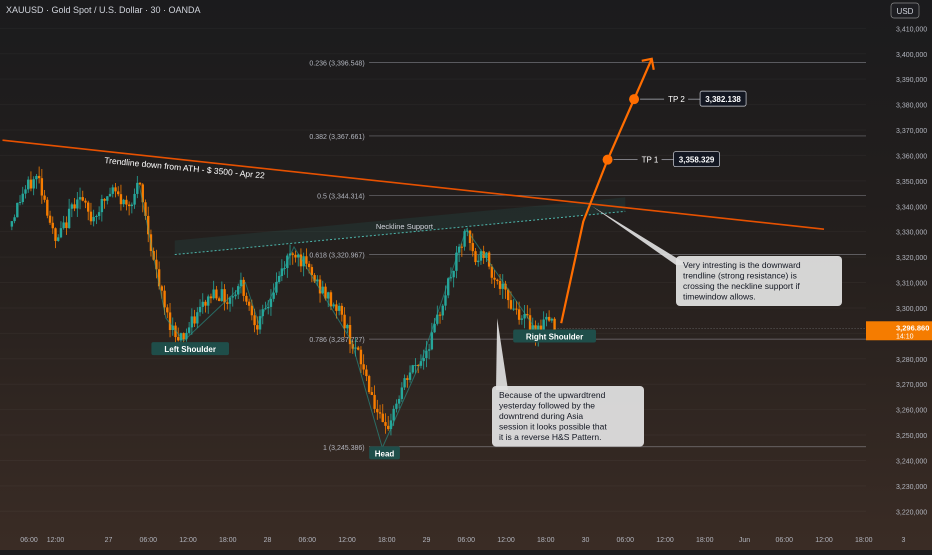 The width and height of the screenshot is (932, 555). I want to click on neckline-line, so click(400, 233).